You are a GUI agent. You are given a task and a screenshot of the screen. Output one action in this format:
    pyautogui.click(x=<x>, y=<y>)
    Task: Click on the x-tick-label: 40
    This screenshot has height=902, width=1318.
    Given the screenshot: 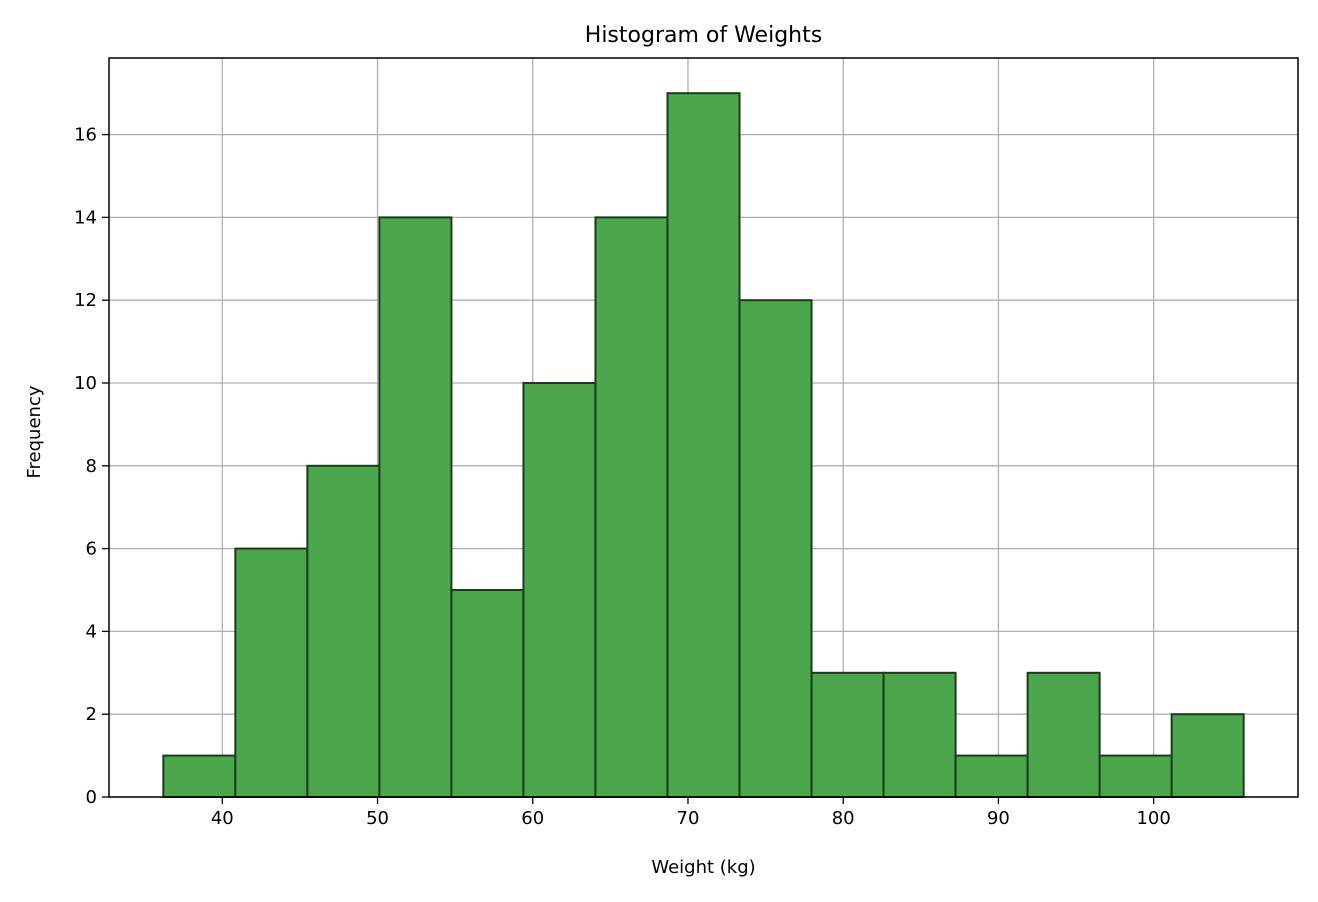 What is the action you would take?
    pyautogui.click(x=222, y=818)
    